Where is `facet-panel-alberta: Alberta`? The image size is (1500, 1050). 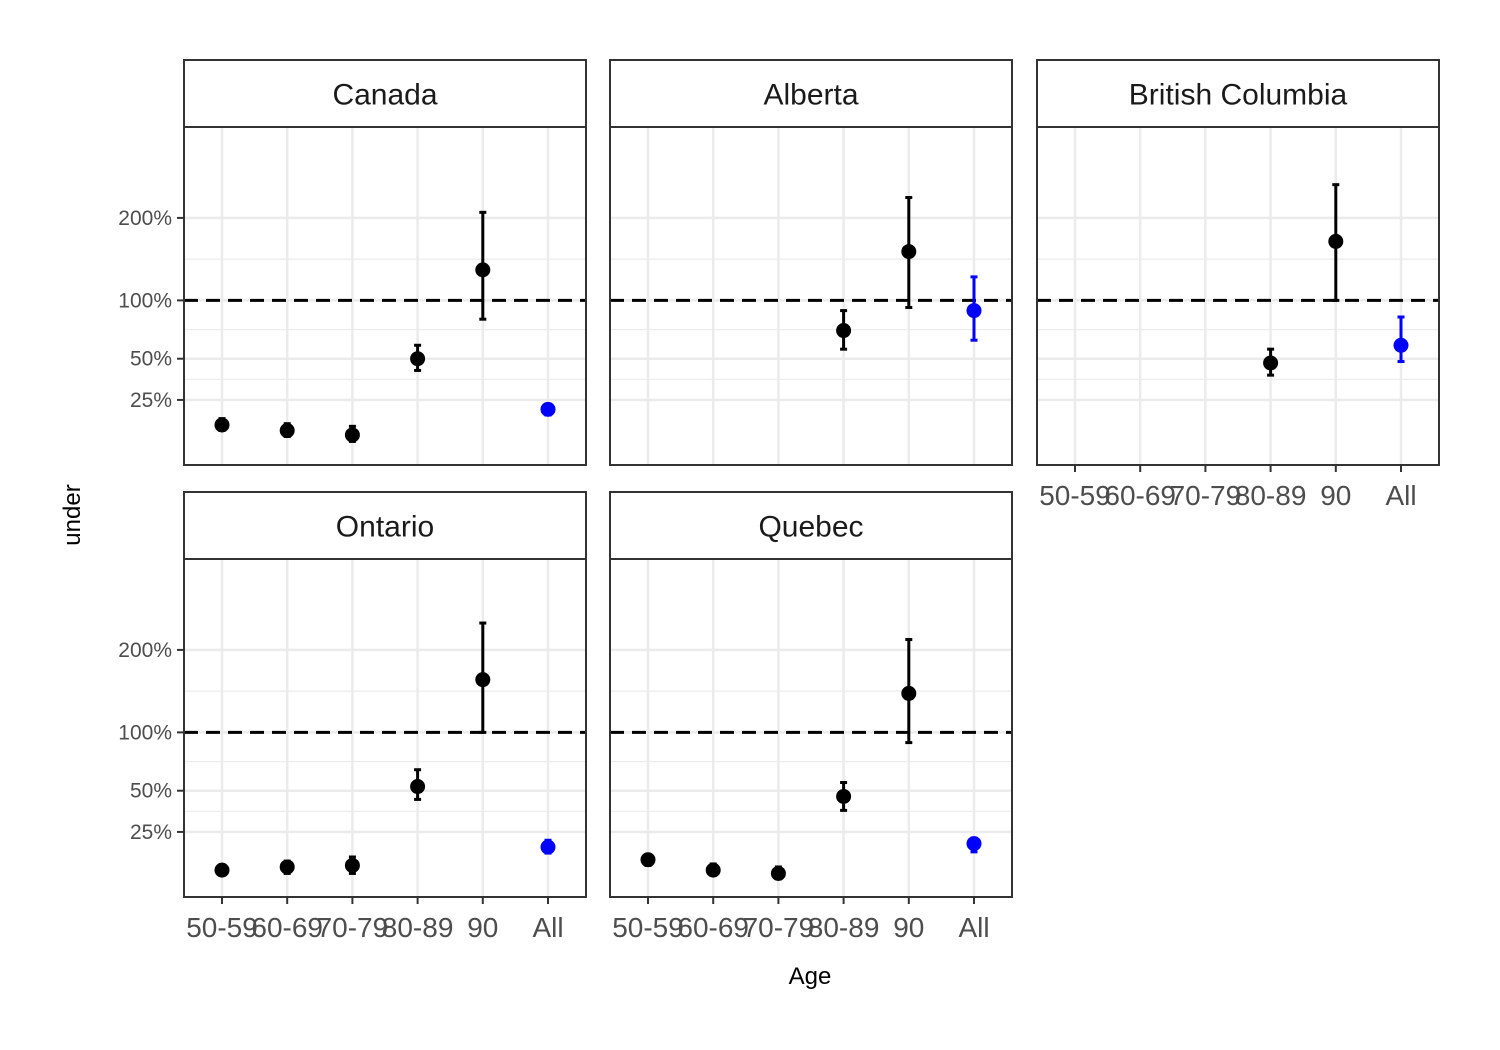 facet-panel-alberta: Alberta is located at coordinates (811, 262).